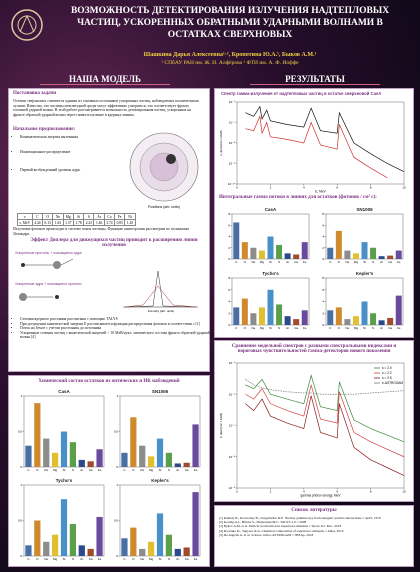 The width and height of the screenshot is (420, 572). Describe the element at coordinates (232, 488) in the screenshot. I see `y-tick-label: 10⁻⁹` at that location.